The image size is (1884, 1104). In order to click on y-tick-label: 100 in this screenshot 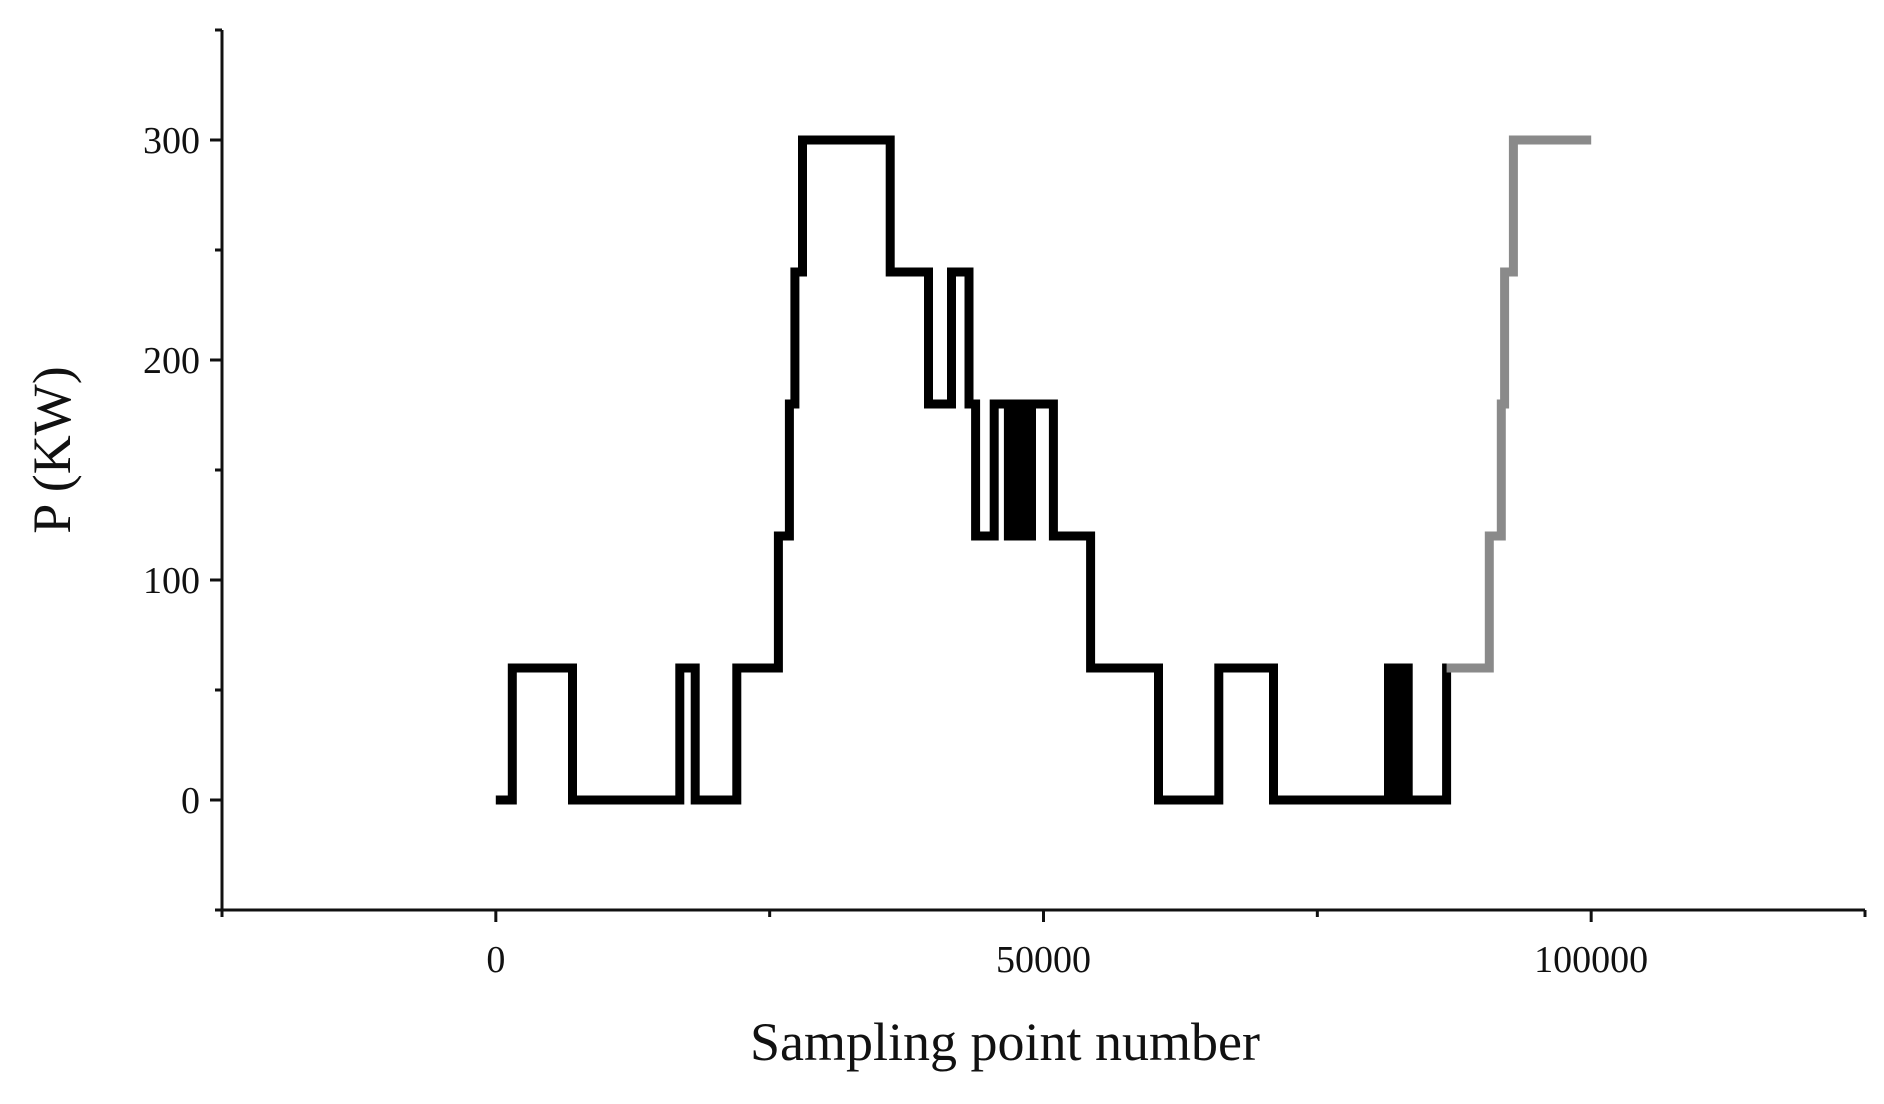, I will do `click(171, 581)`.